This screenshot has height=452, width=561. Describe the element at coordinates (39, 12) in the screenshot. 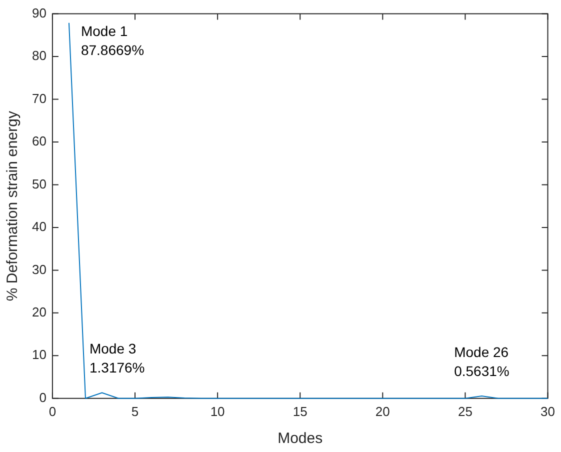

I see `y-tick-label: 90` at that location.